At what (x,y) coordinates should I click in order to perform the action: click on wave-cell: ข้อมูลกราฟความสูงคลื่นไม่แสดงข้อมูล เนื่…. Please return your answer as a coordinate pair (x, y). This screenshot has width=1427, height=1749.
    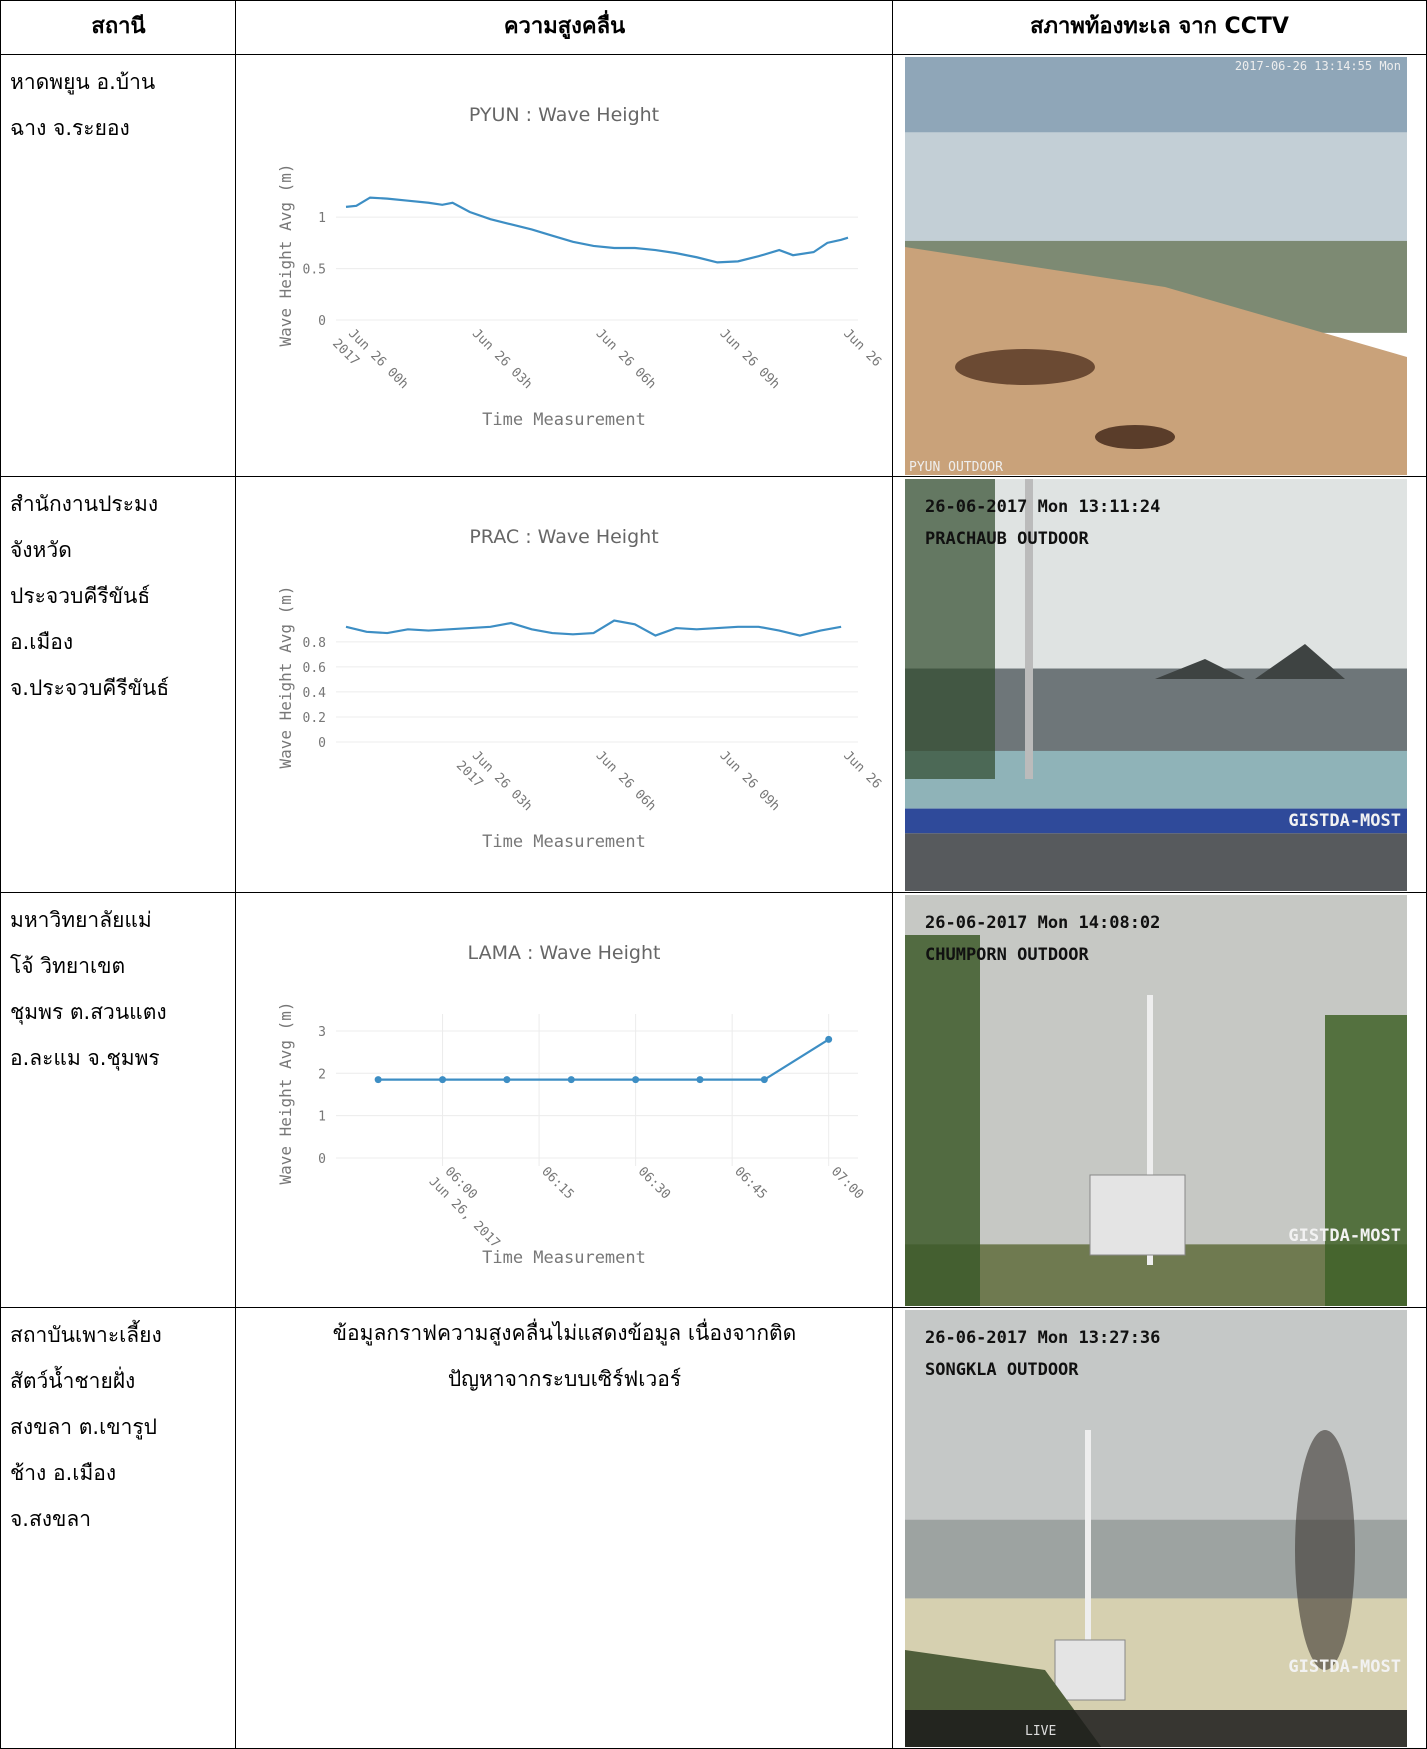
    Looking at the image, I should click on (564, 1528).